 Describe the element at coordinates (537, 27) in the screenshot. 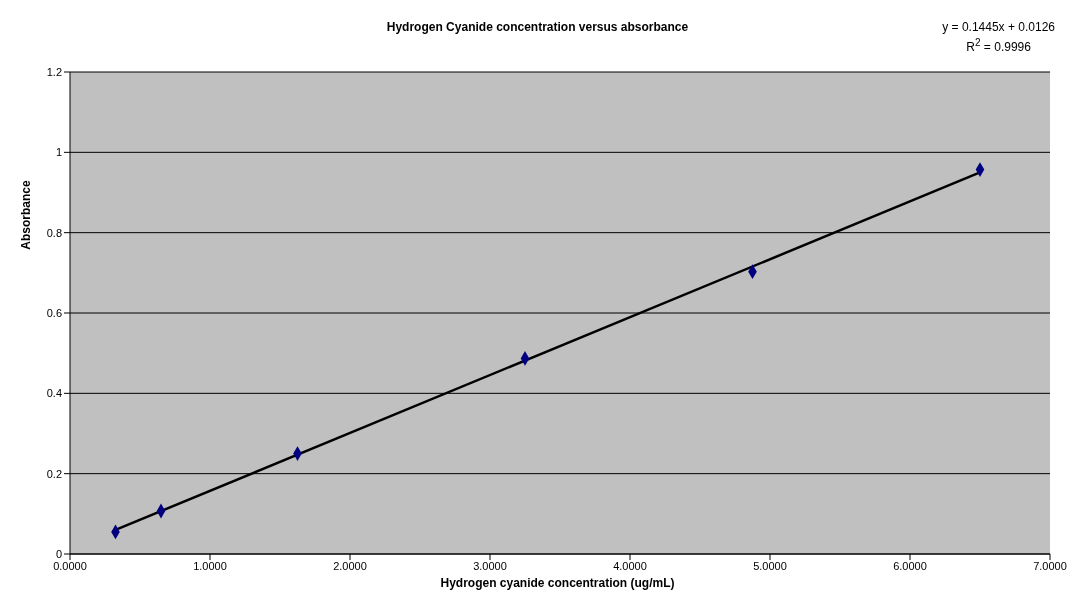

I see `chart-title: Hydrogen Cyanide concentration versus absorbance` at that location.